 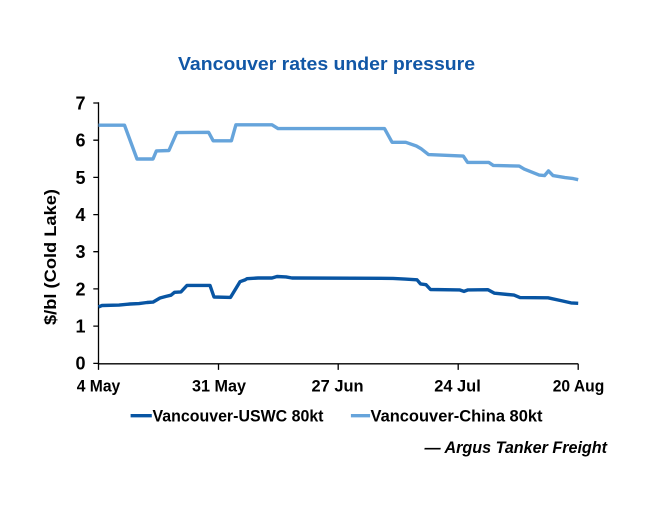 I want to click on svg-text: 24 Jul, so click(x=457, y=386).